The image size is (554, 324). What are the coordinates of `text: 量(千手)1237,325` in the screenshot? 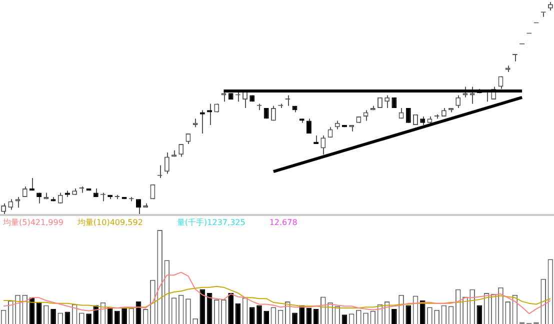 It's located at (211, 223).